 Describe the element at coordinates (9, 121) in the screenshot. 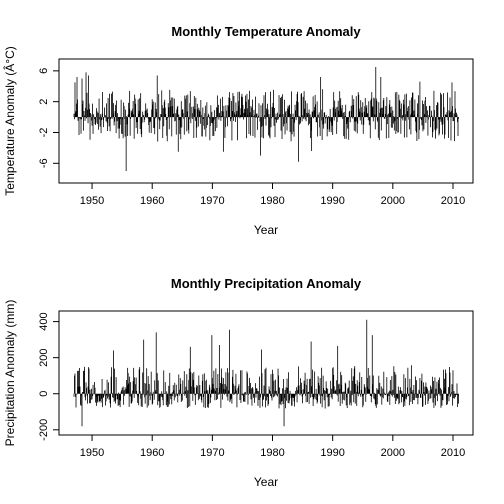

I see `y-axis-label: Temperature Anomaly (Â°C)` at that location.